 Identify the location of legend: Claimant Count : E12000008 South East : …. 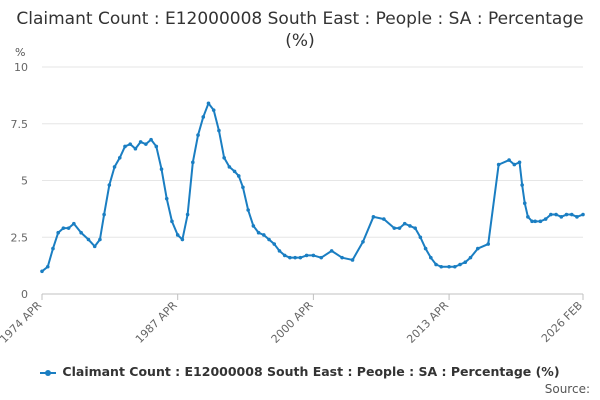
(300, 371).